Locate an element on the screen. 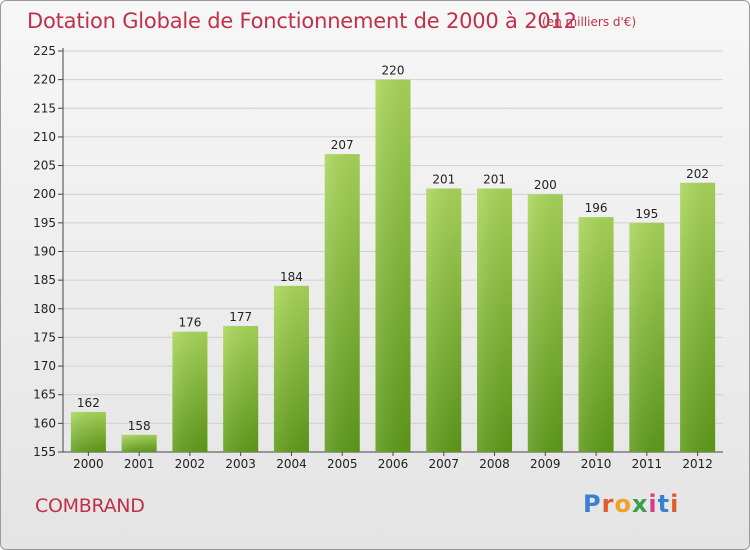 This screenshot has width=750, height=550. logo-letter: x is located at coordinates (640, 504).